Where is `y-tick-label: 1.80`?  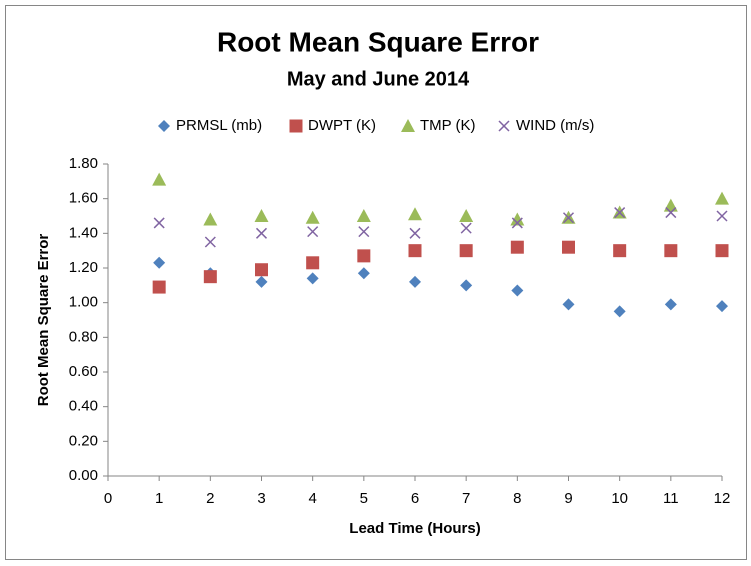
y-tick-label: 1.80 is located at coordinates (83, 163).